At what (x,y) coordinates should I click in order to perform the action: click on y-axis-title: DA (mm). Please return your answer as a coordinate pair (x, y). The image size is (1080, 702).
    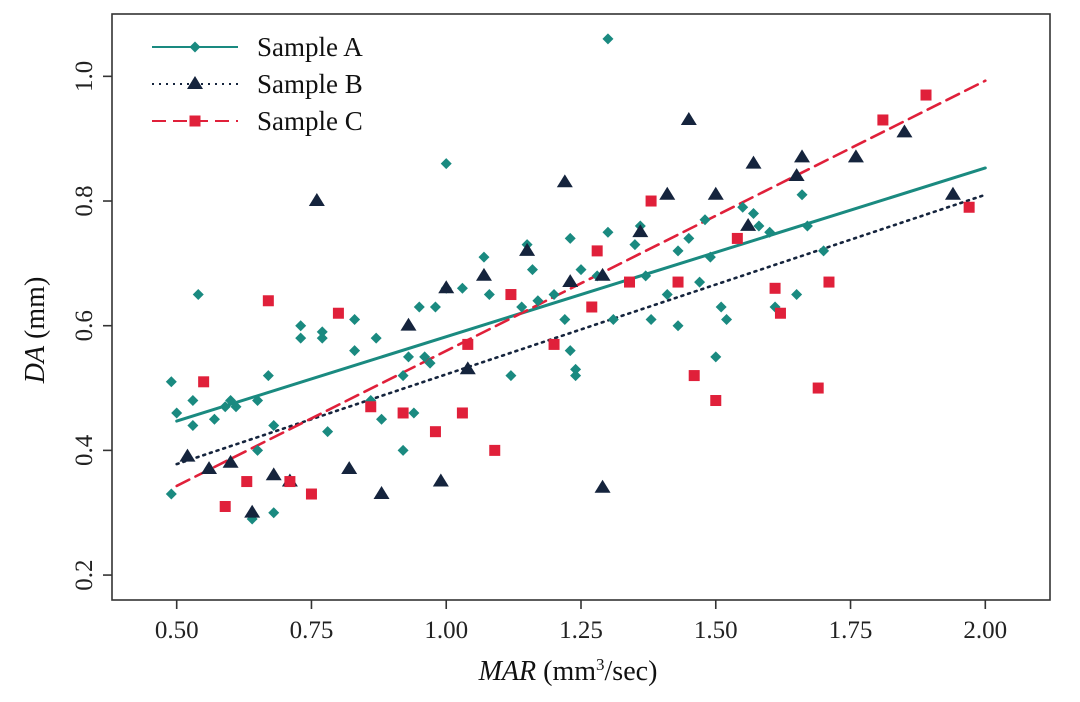
    Looking at the image, I should click on (35, 331).